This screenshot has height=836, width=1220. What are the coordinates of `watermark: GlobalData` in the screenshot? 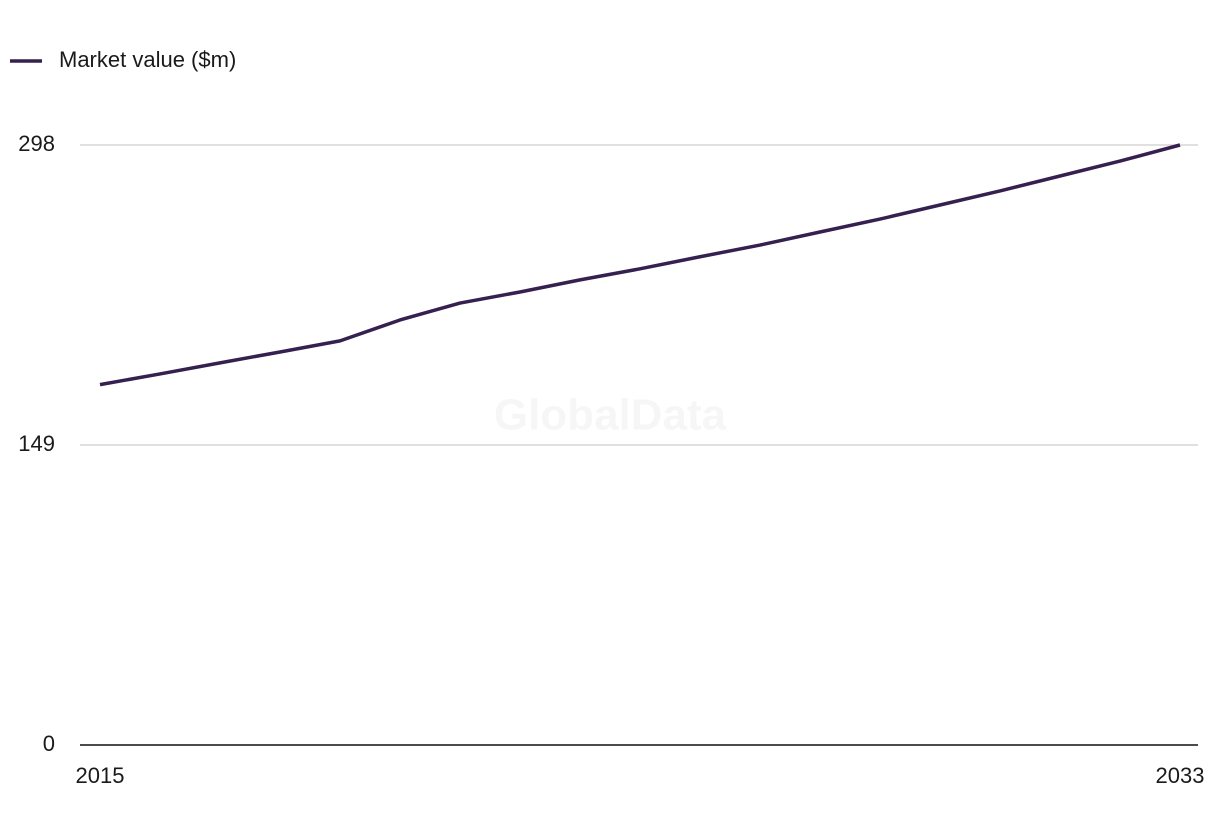 It's located at (610, 415).